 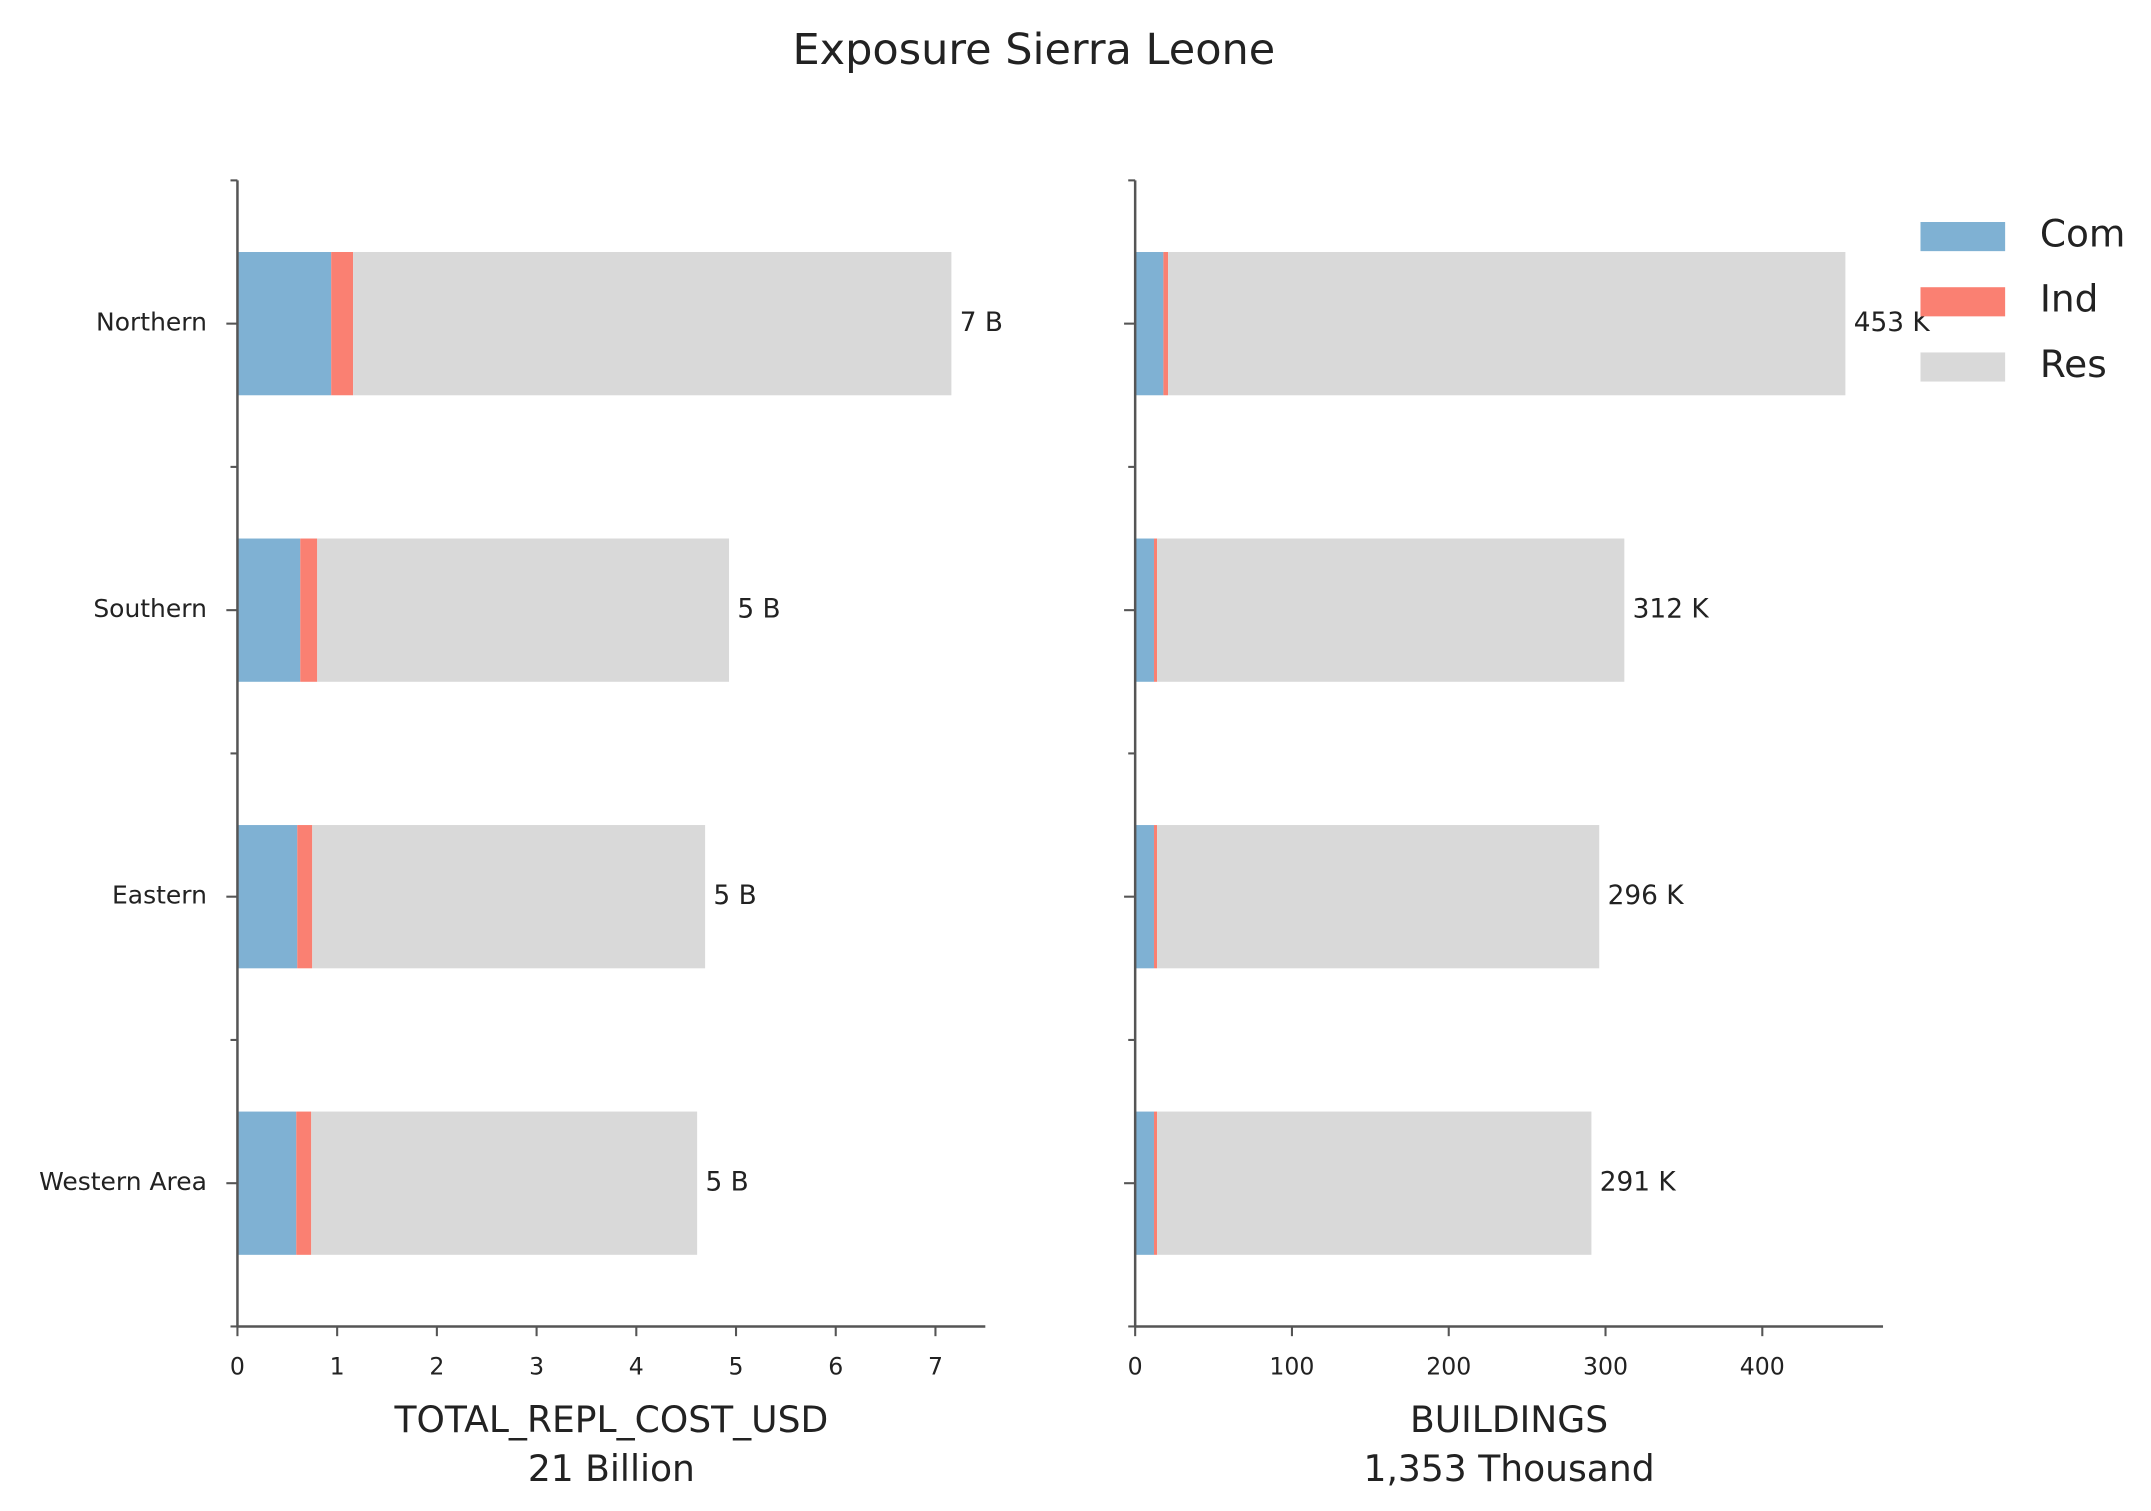 What do you see at coordinates (123, 1181) in the screenshot?
I see `y-tick-label: Western Area` at bounding box center [123, 1181].